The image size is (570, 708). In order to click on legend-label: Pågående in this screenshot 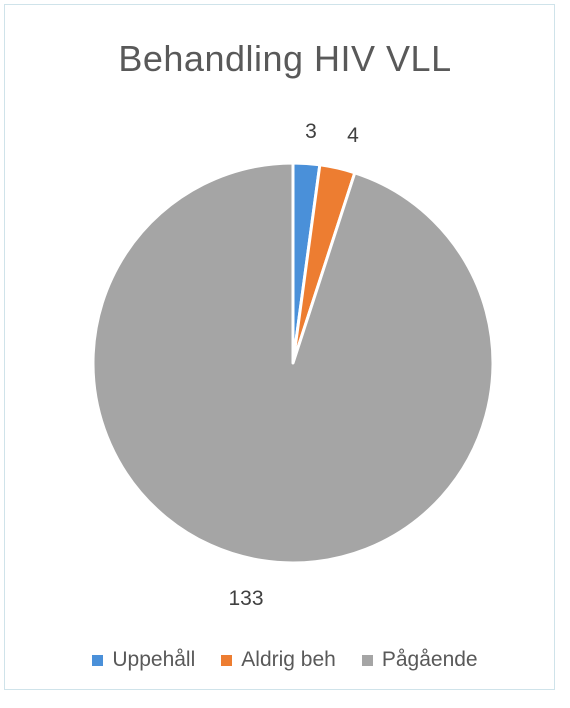, I will do `click(429, 659)`.